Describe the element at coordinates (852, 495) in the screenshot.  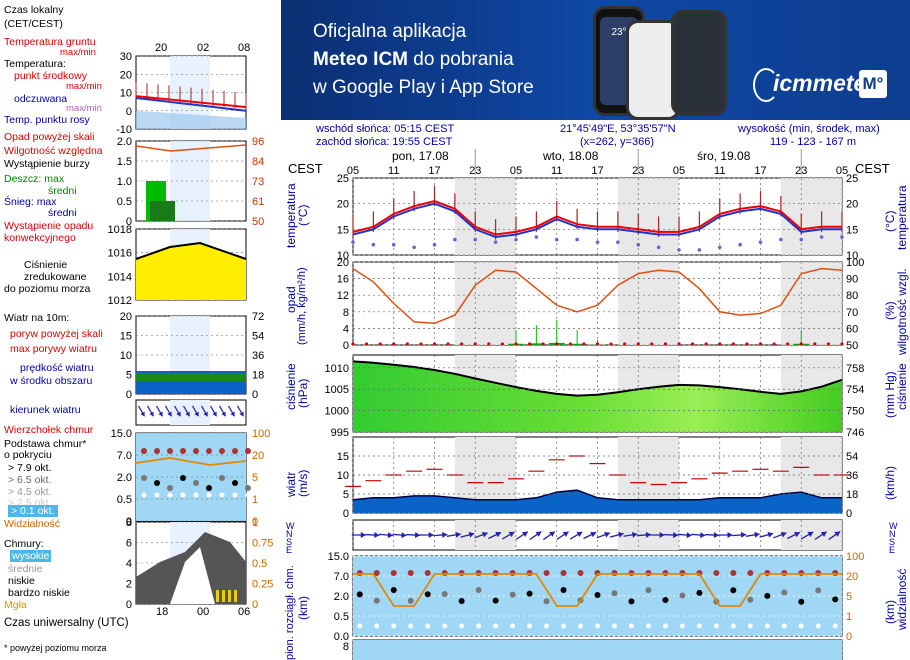
I see `right-tick-label: 18` at that location.